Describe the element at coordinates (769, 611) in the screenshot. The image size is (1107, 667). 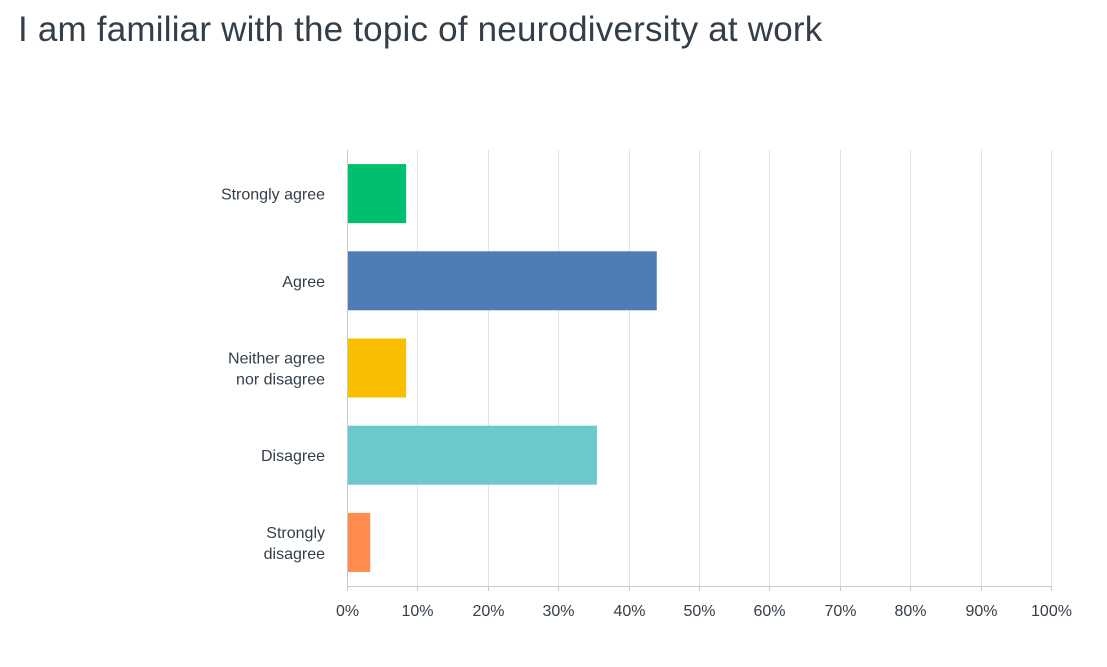
I see `x-tick-label: 60%` at that location.